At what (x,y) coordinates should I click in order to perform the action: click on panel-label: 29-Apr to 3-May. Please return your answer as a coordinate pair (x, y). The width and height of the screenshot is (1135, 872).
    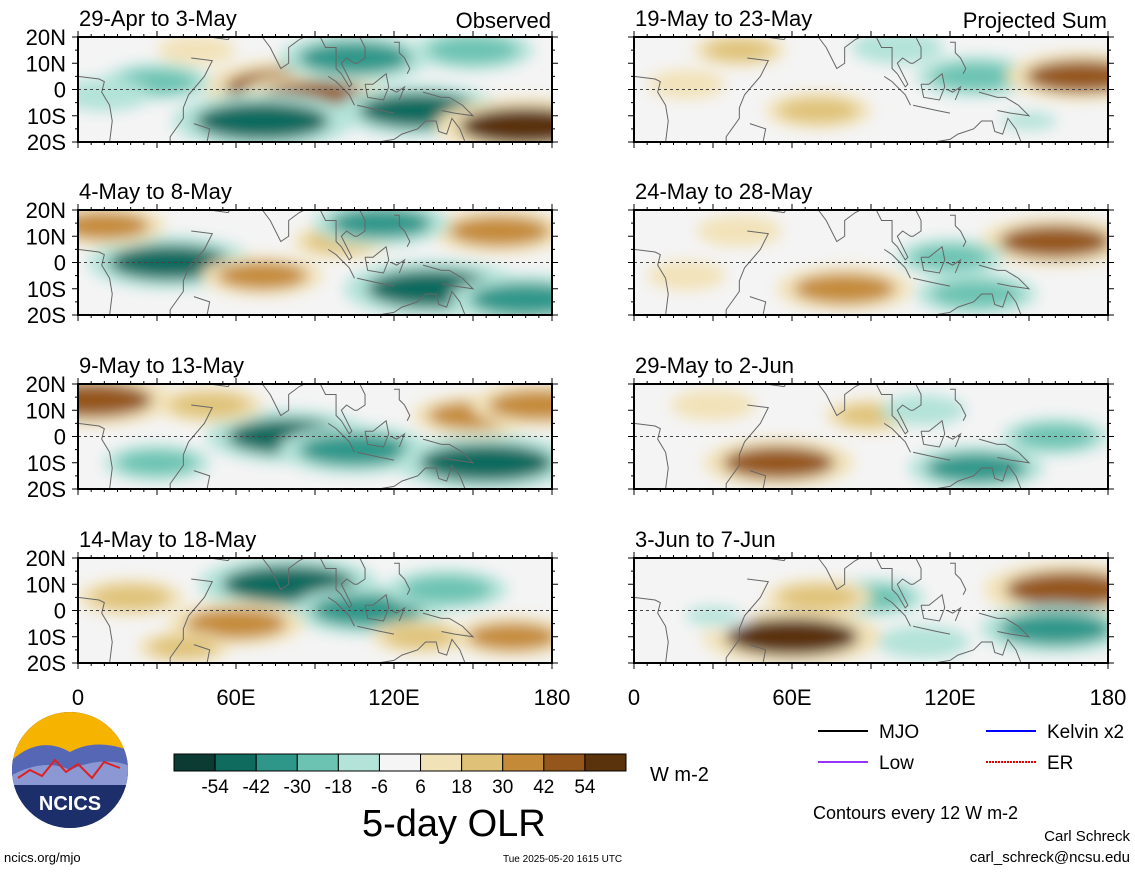
    Looking at the image, I should click on (158, 18).